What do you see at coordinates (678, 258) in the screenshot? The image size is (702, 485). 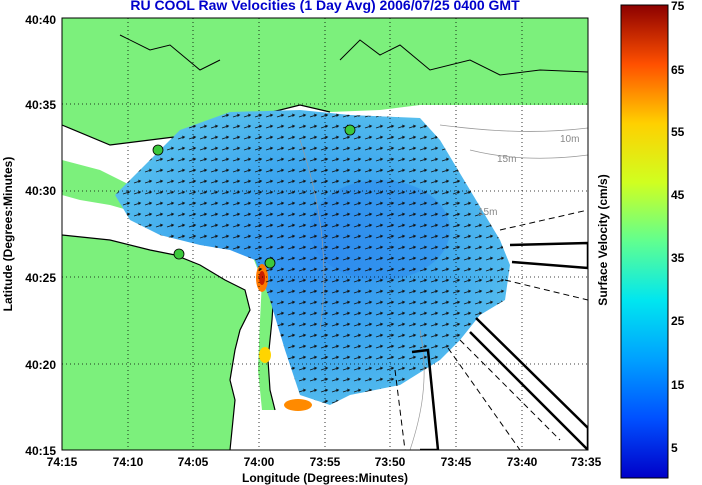 I see `colorbar-tick: 35` at bounding box center [678, 258].